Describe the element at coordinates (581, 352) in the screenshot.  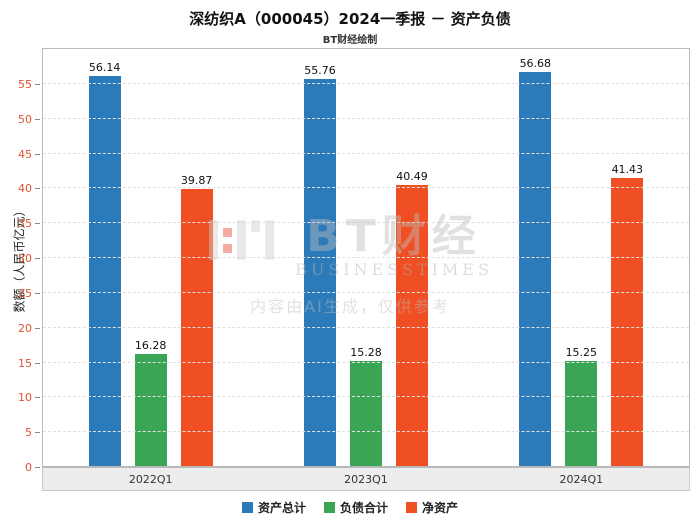
I see `bar-value-label: 15.25` at that location.